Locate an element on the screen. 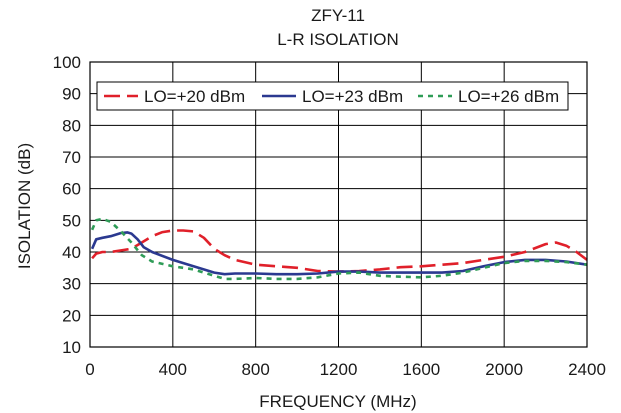 The height and width of the screenshot is (413, 621). x-tick-label: 1200 is located at coordinates (339, 369).